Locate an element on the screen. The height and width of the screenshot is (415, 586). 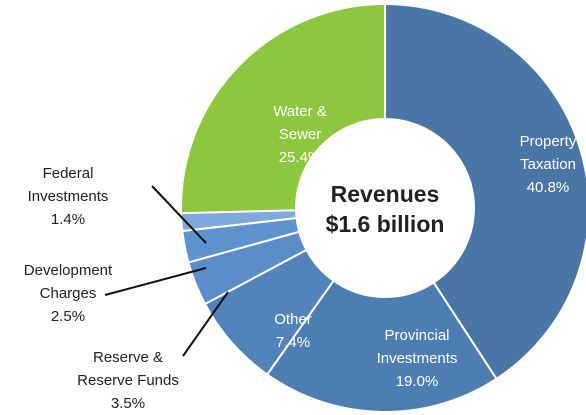
label-line: Provincial is located at coordinates (416, 335).